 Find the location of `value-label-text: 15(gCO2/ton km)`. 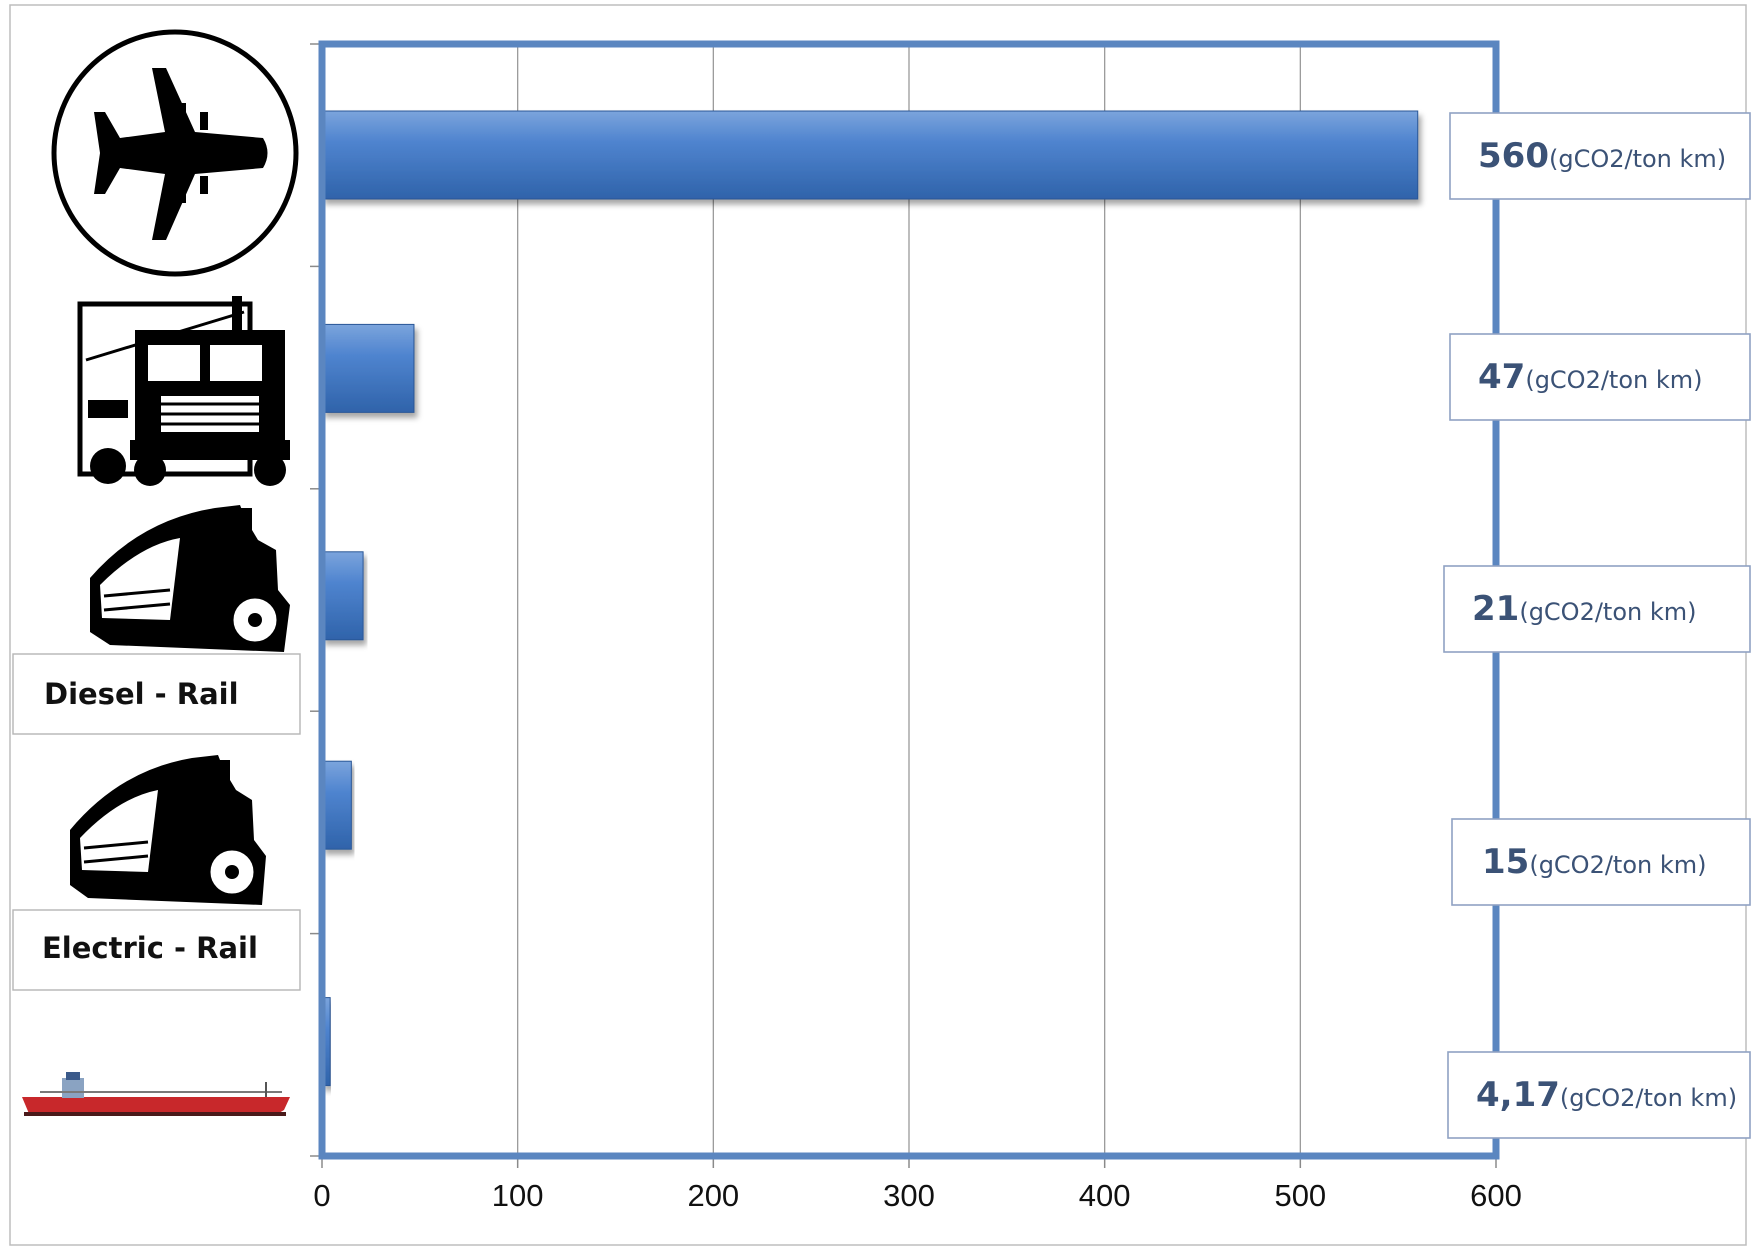

value-label-text: 15(gCO2/ton km) is located at coordinates (1594, 862).